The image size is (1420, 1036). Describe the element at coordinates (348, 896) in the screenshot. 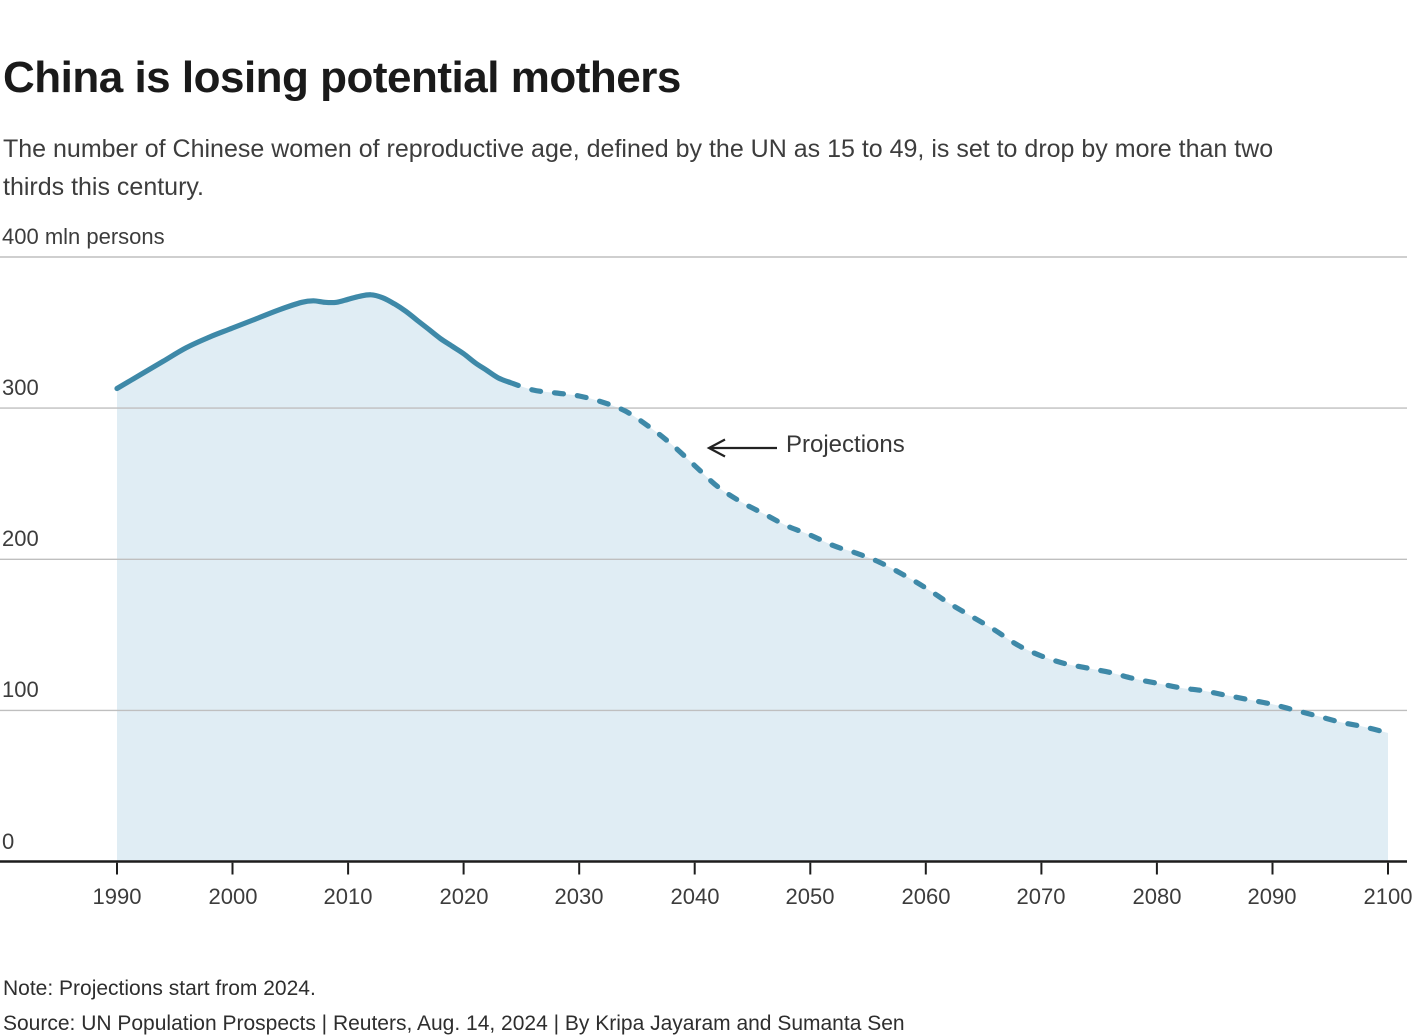

I see `x-axis-label: 2010` at that location.